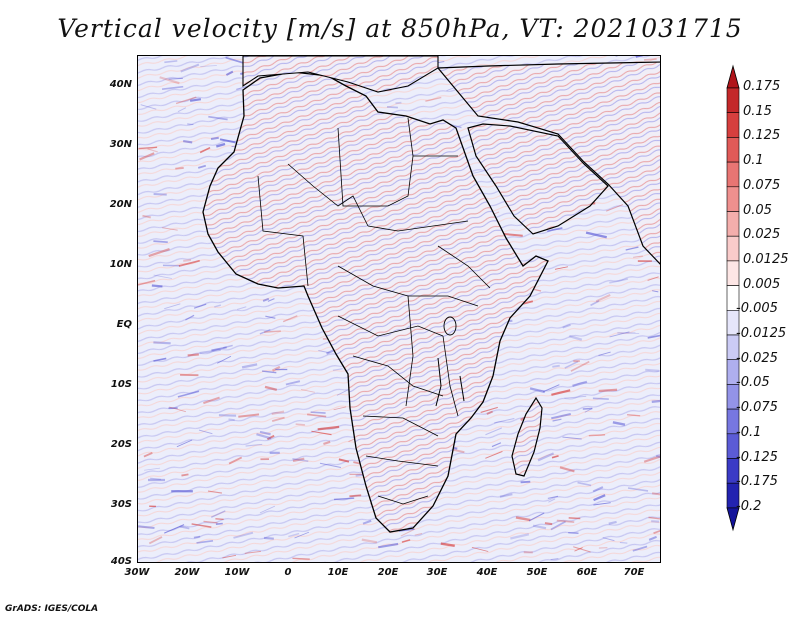 The width and height of the screenshot is (800, 618). I want to click on colorbar-tick-label: -0.025, so click(757, 358).